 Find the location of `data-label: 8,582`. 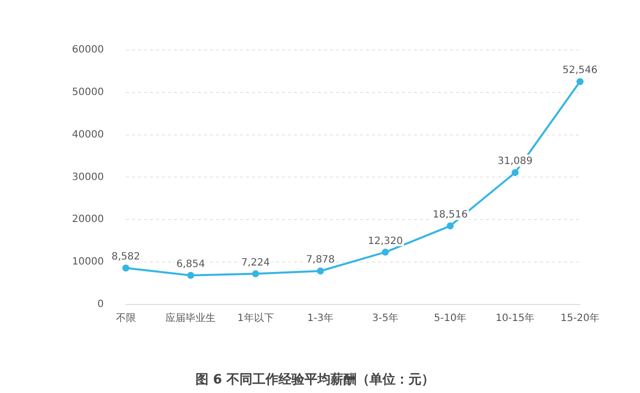

data-label: 8,582 is located at coordinates (125, 257).